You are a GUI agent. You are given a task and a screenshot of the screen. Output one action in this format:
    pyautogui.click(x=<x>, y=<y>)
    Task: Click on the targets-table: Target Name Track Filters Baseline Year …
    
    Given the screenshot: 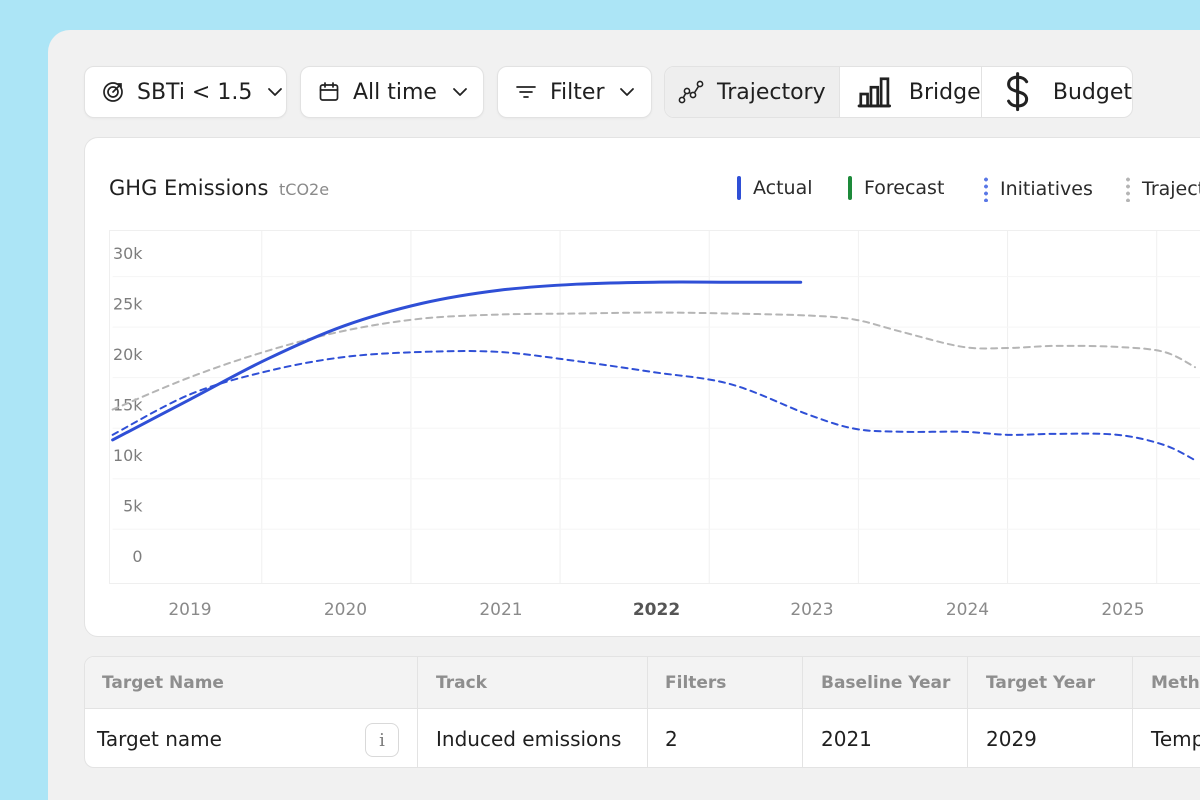 What is the action you would take?
    pyautogui.click(x=642, y=712)
    